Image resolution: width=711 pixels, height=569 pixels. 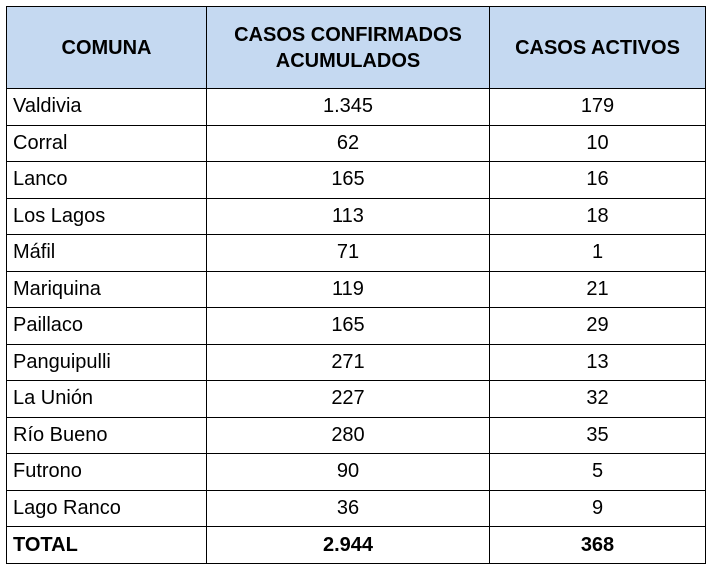 What do you see at coordinates (348, 289) in the screenshot?
I see `confirmados-cell: 119` at bounding box center [348, 289].